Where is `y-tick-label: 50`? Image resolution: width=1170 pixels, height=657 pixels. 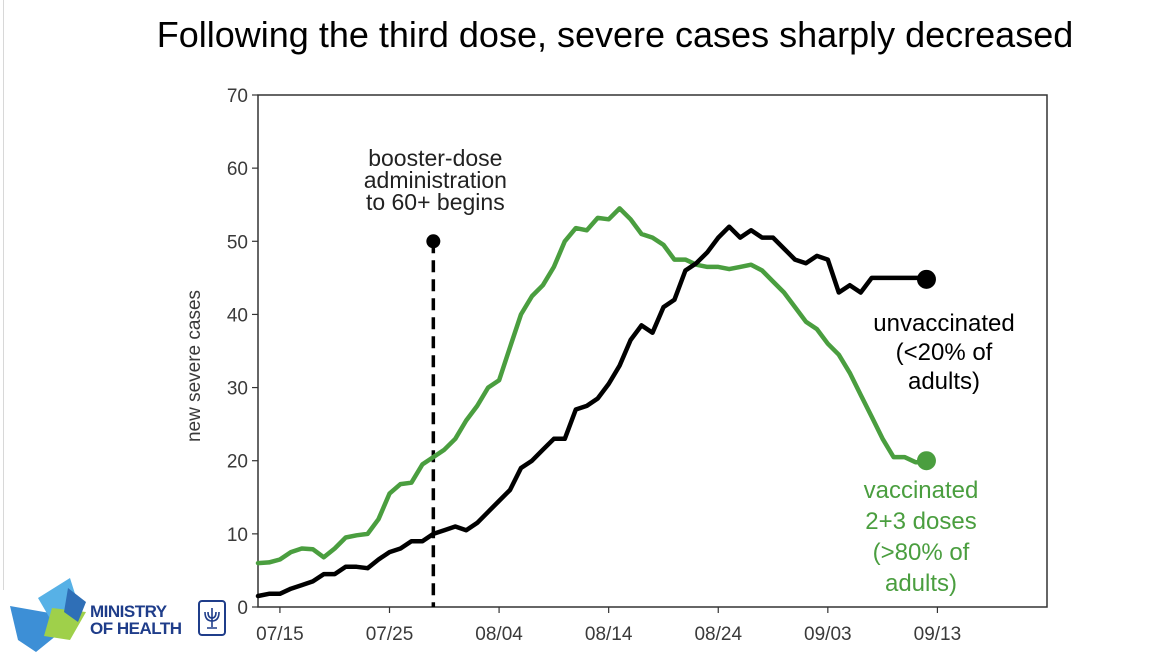
y-tick-label: 50 is located at coordinates (237, 242).